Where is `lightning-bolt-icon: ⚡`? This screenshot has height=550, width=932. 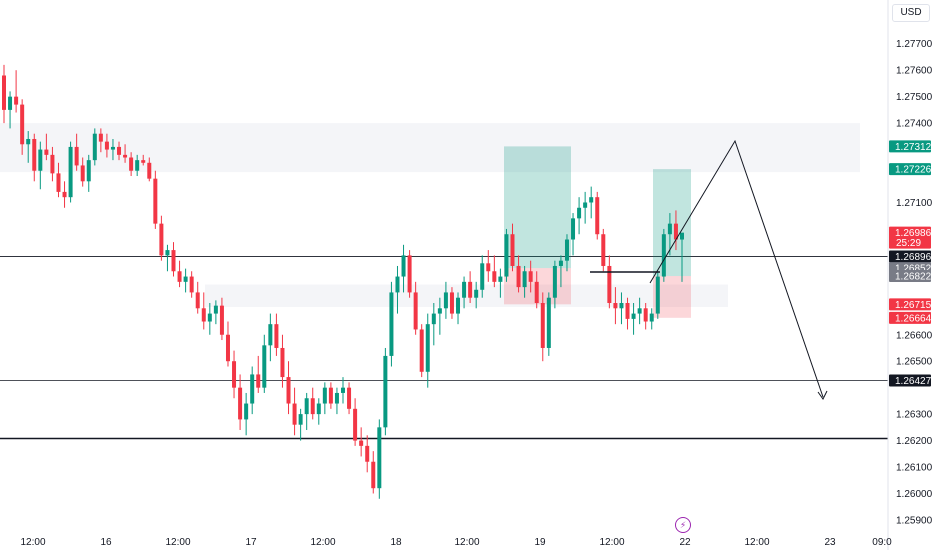
lightning-bolt-icon: ⚡ is located at coordinates (683, 525).